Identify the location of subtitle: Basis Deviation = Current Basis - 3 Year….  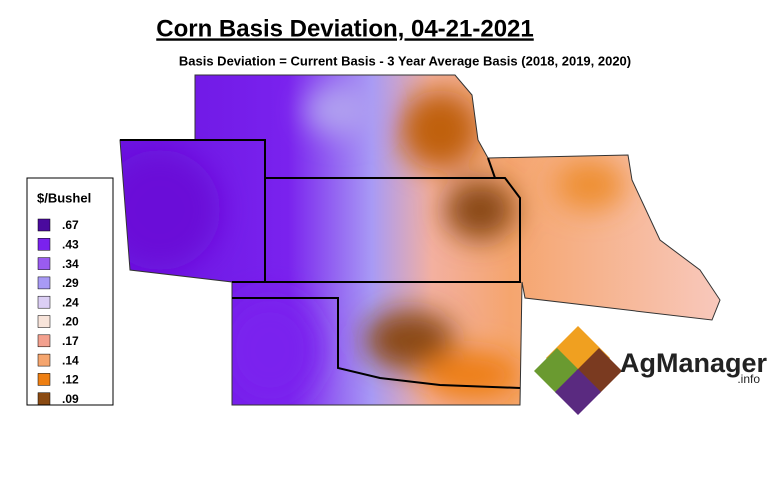
(405, 60).